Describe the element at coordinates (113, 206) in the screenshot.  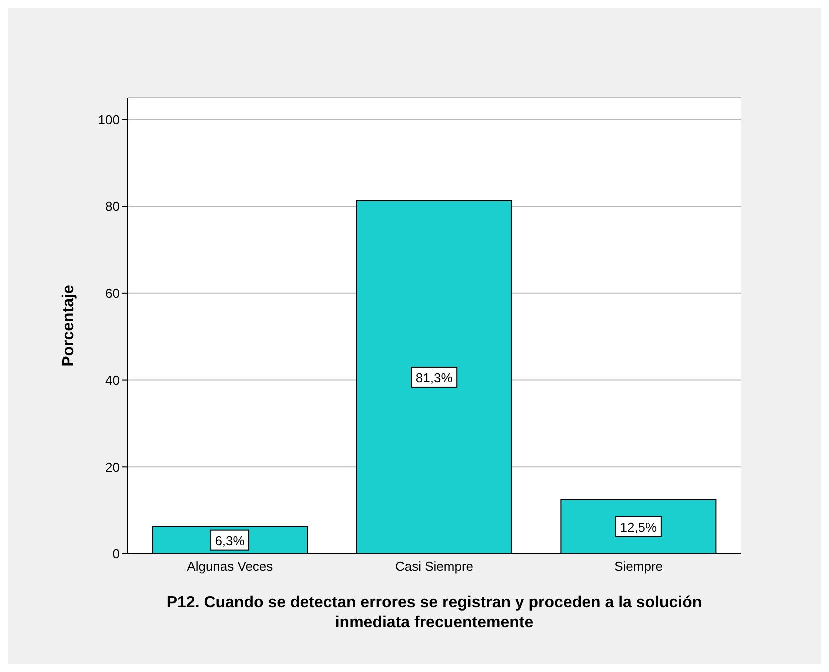
I see `y-tick-label: 80` at that location.